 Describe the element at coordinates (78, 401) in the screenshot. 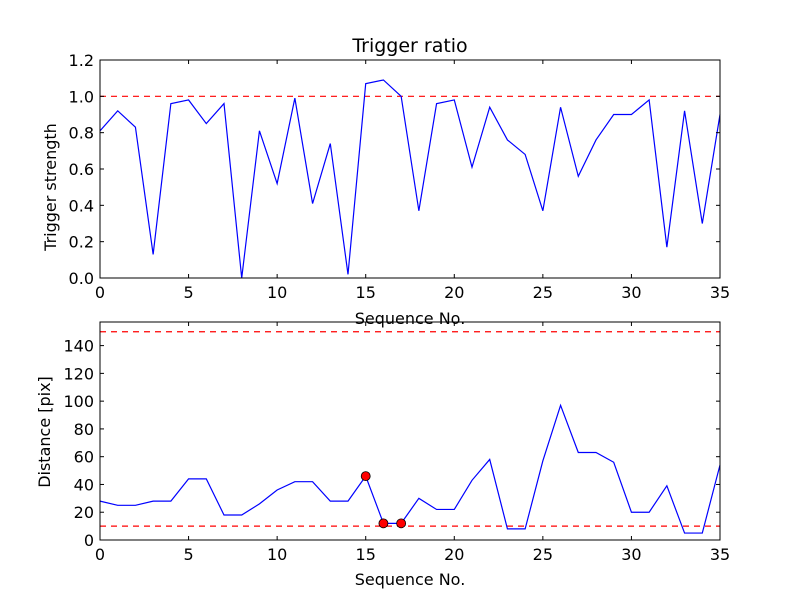

I see `y-tick-label: 100` at that location.